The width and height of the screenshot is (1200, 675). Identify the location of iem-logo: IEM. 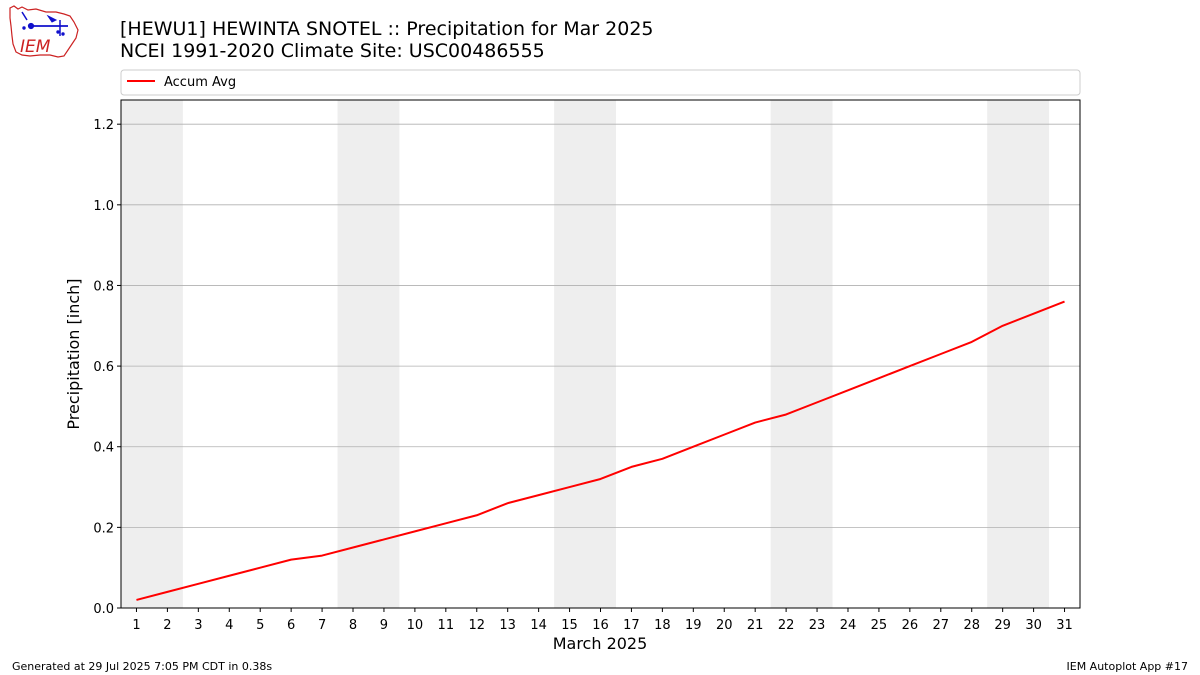
(44, 31).